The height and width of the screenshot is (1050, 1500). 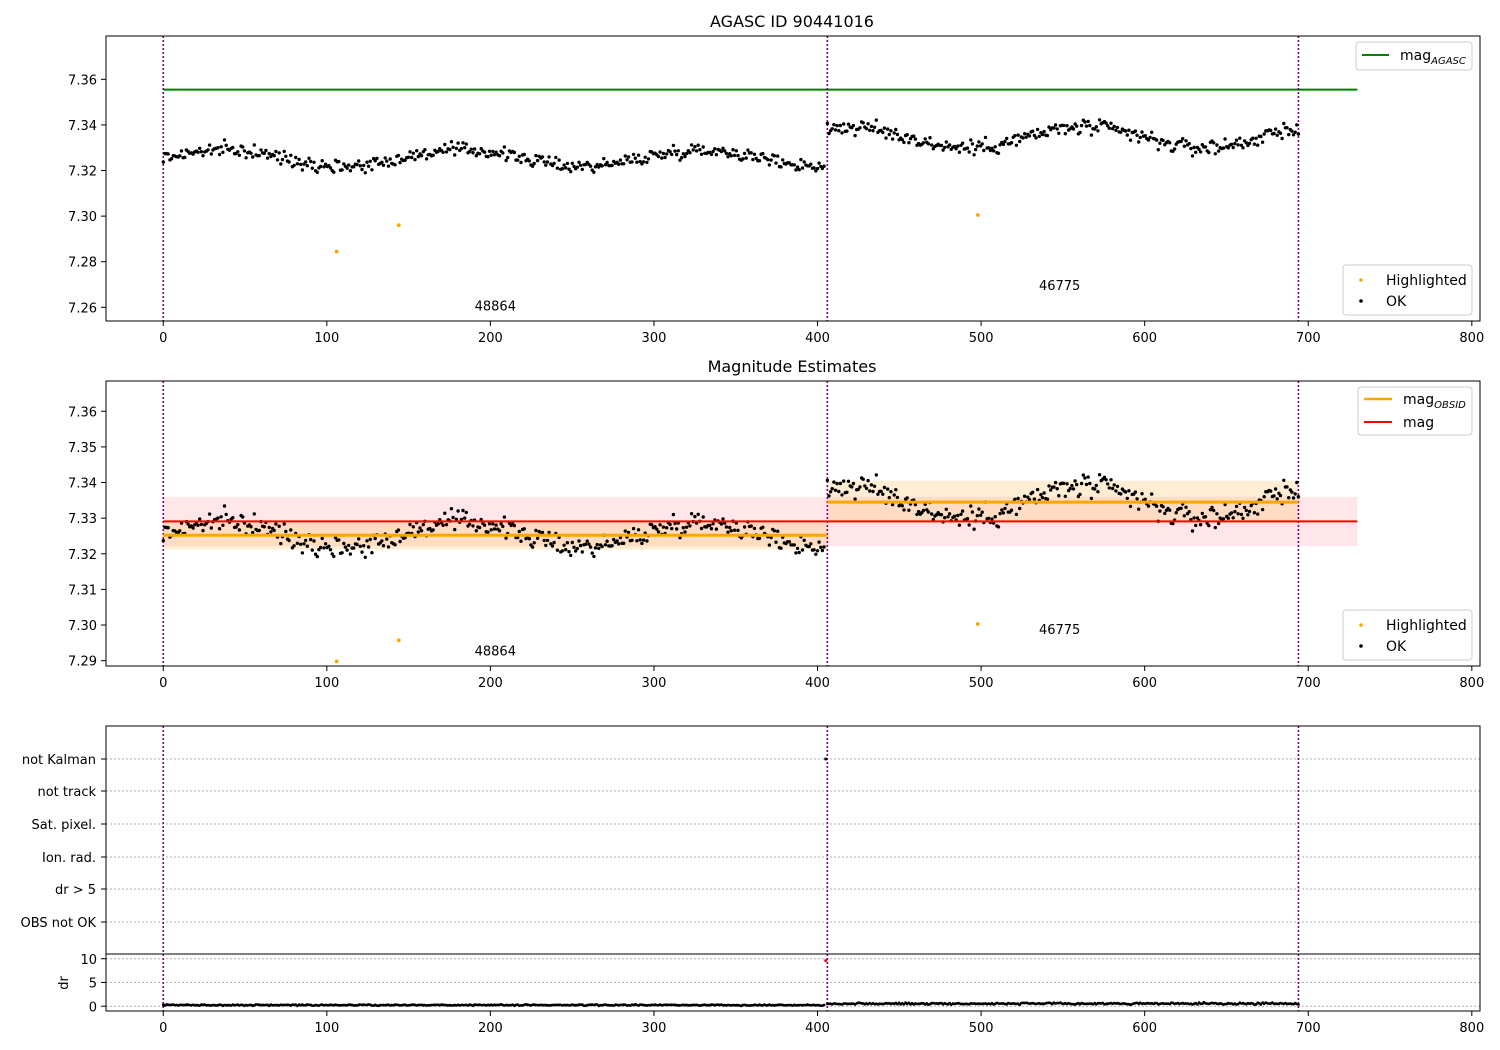 What do you see at coordinates (826, 961) in the screenshot?
I see `dr-flag-point` at bounding box center [826, 961].